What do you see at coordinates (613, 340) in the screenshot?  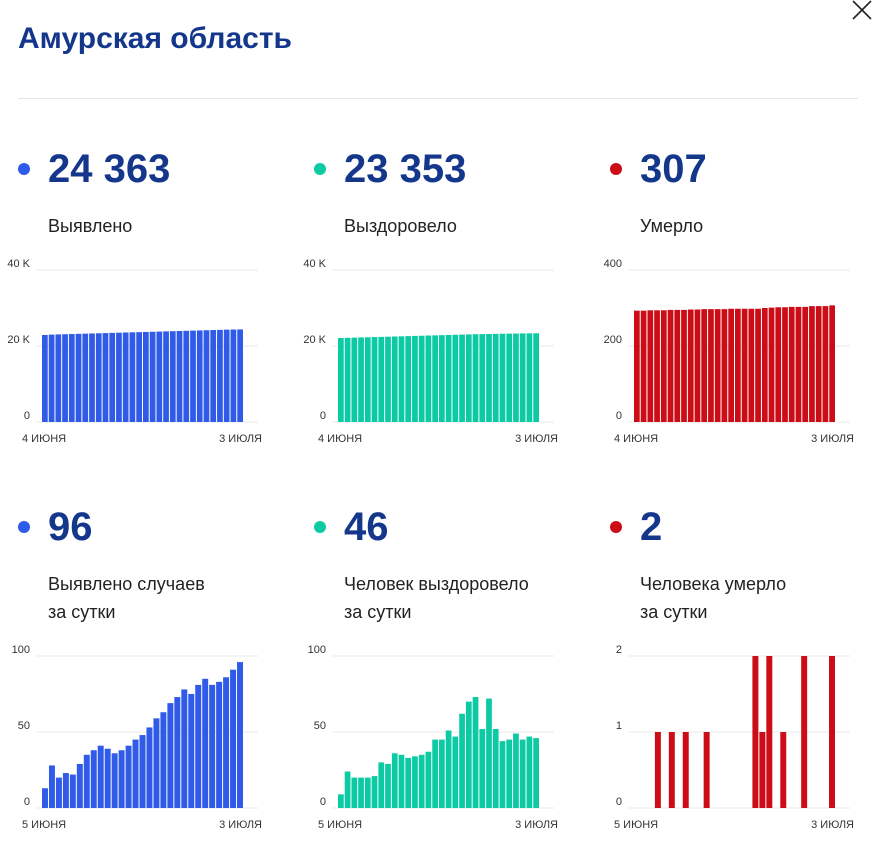 I see `y-tick-label: 200` at bounding box center [613, 340].